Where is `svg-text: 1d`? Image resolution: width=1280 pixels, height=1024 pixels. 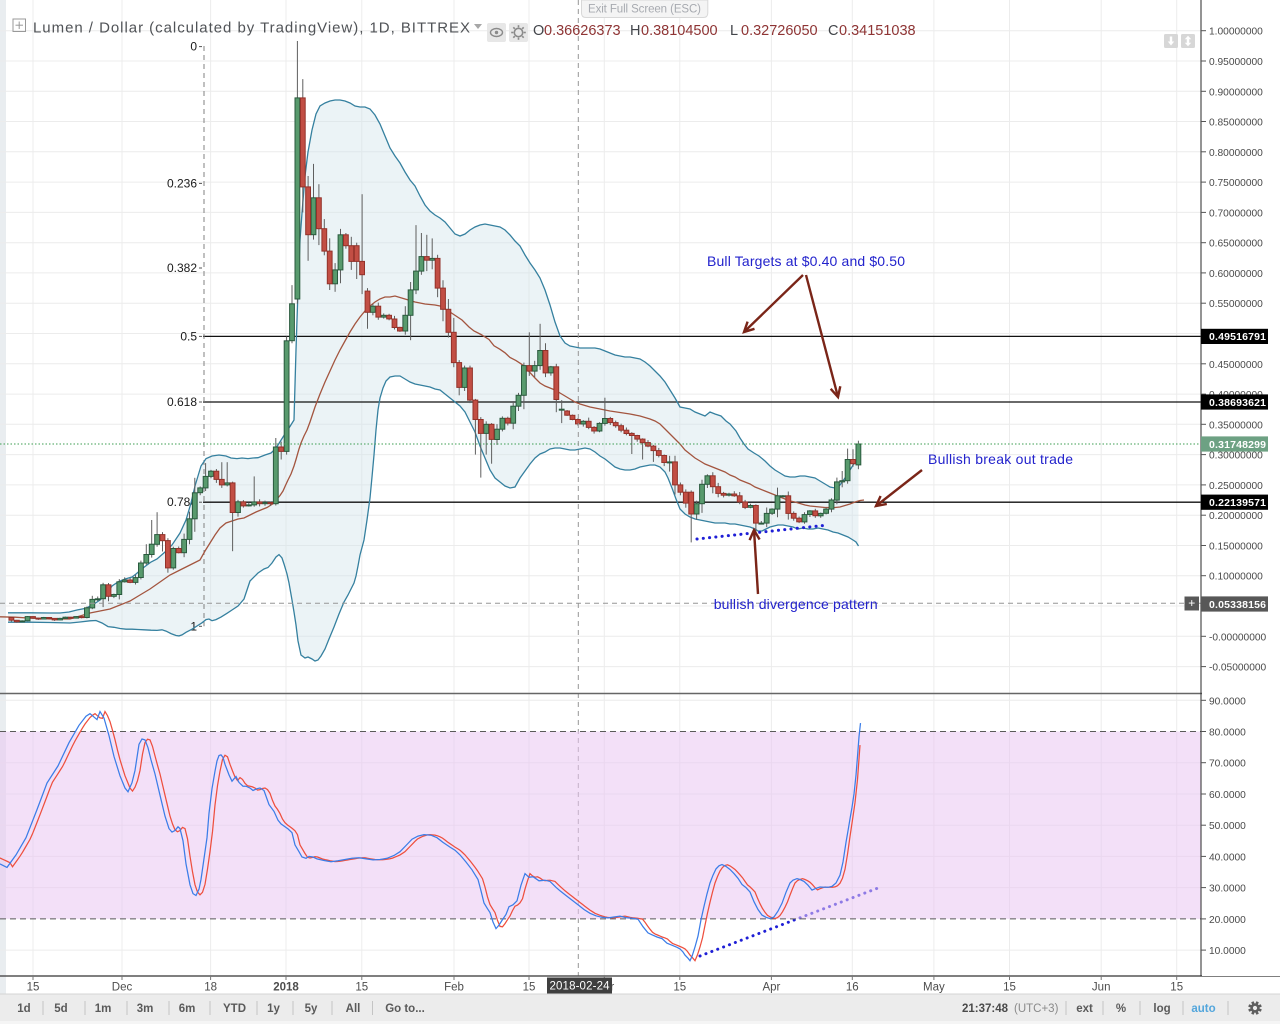 svg-text: 1d is located at coordinates (23, 1009).